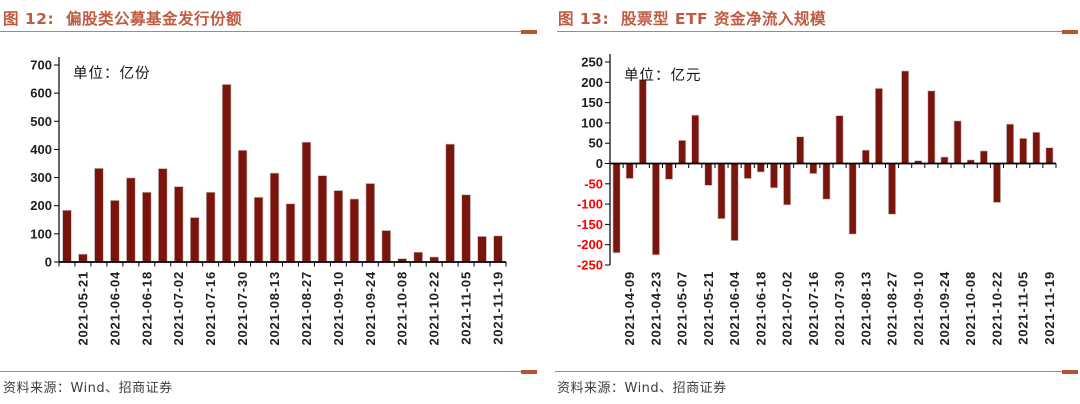  I want to click on title-rule, so click(268, 31).